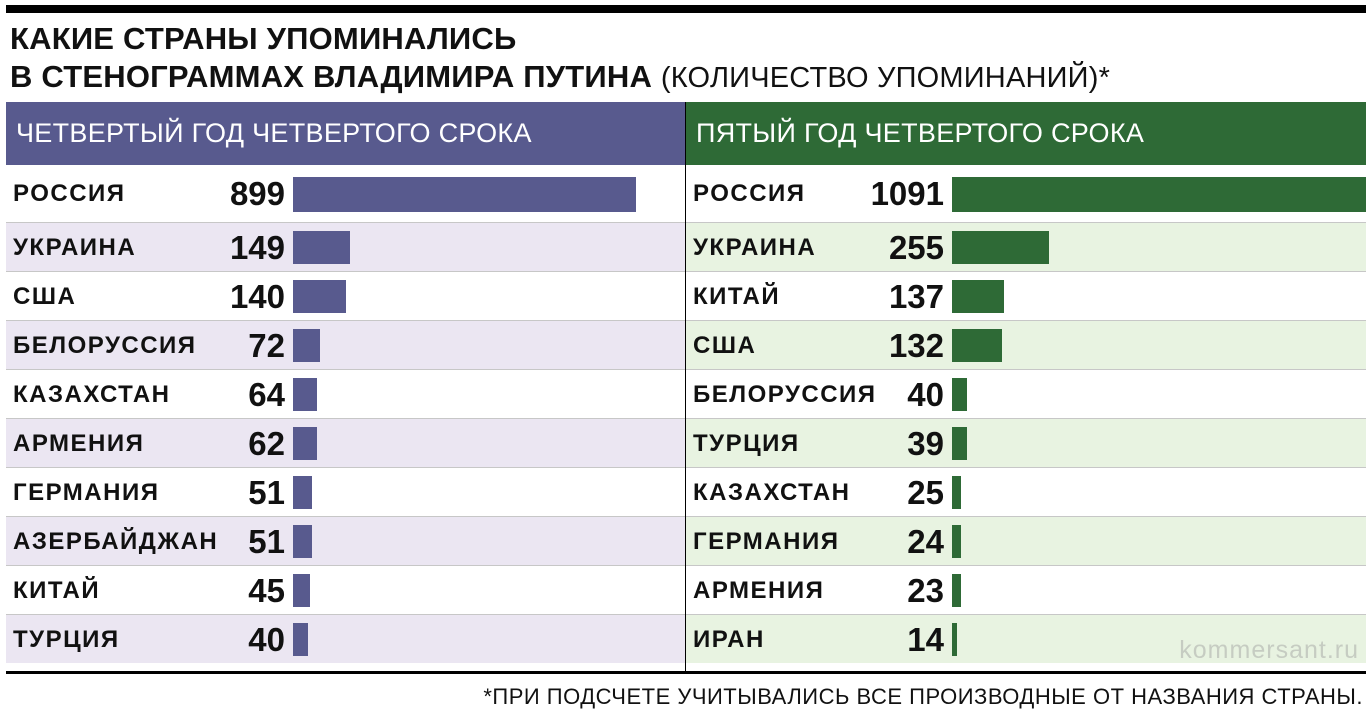 Image resolution: width=1371 pixels, height=718 pixels. What do you see at coordinates (345, 393) in the screenshot?
I see `left-bar-row: КАЗАХСТАН 64` at bounding box center [345, 393].